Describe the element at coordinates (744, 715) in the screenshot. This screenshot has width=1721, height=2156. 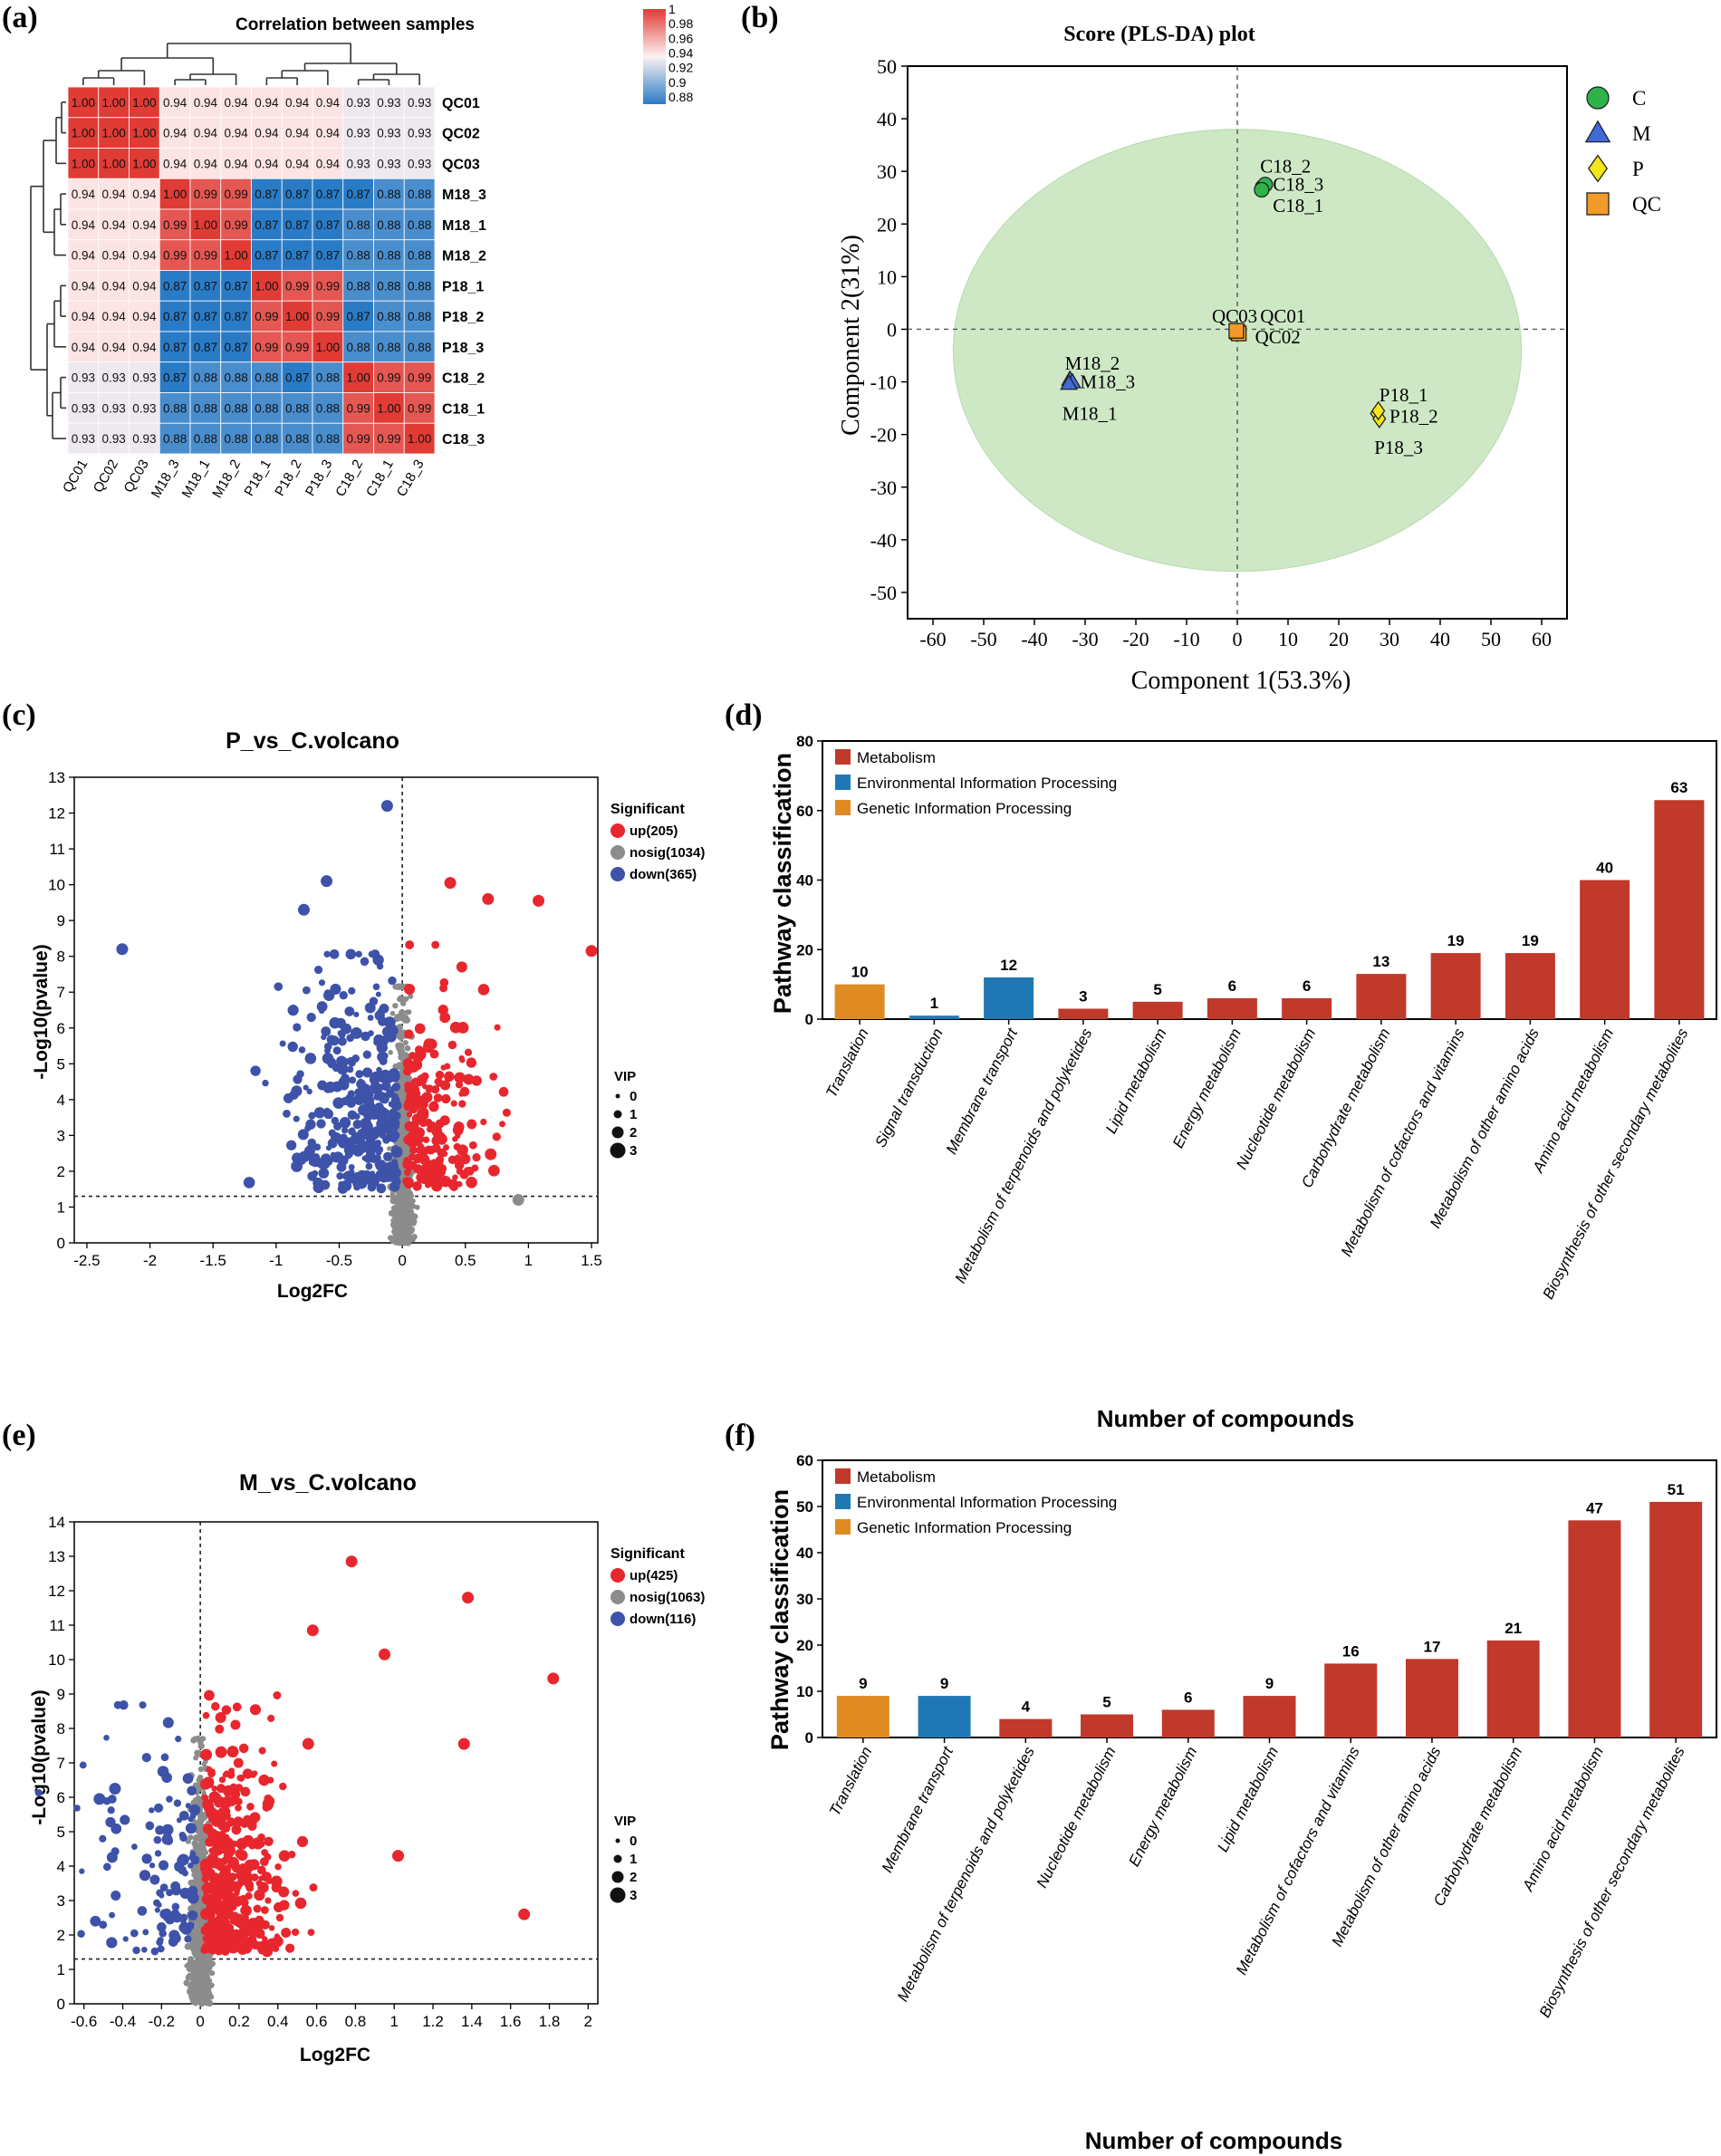
I see `panel-label-d: (d)` at that location.